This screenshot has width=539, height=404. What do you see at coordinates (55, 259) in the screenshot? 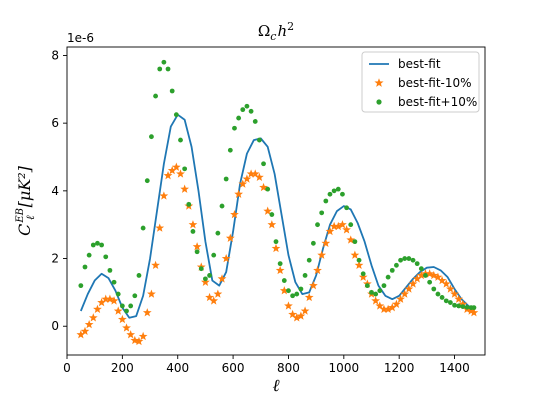
I see `y-tick-label: 2` at bounding box center [55, 259].